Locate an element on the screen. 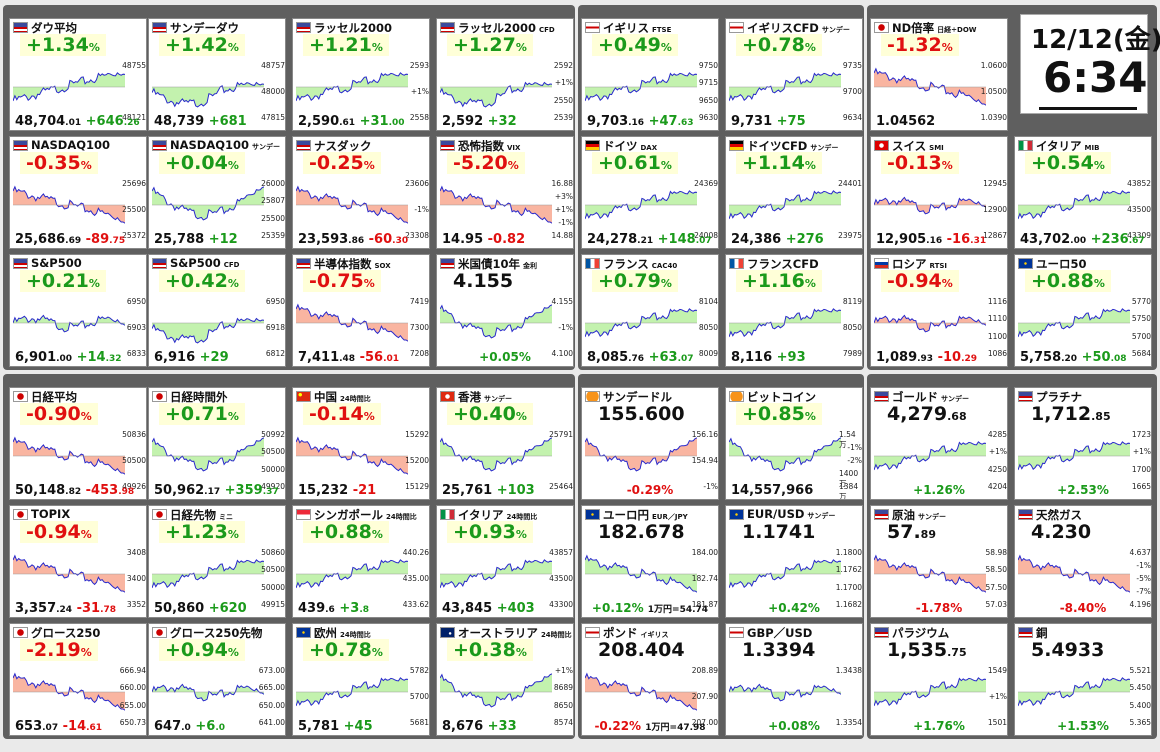  tile-title: ナスダック is located at coordinates (344, 146).